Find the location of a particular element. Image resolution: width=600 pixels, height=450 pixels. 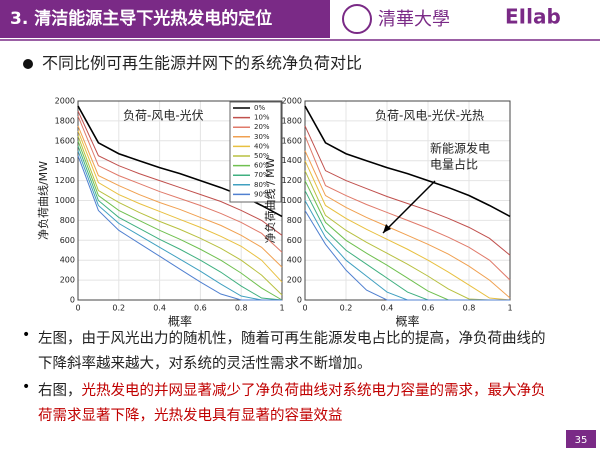

chart-title: 负荷-风电-光伏 is located at coordinates (163, 116).